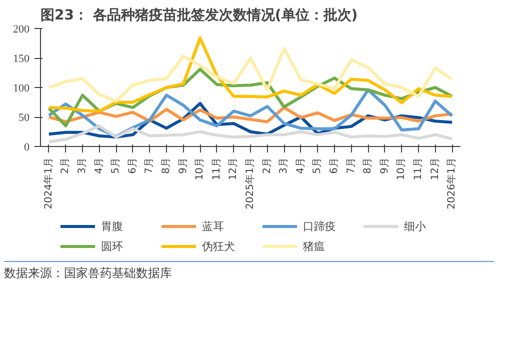  I want to click on legend-label: 口蹄疫, so click(320, 226).